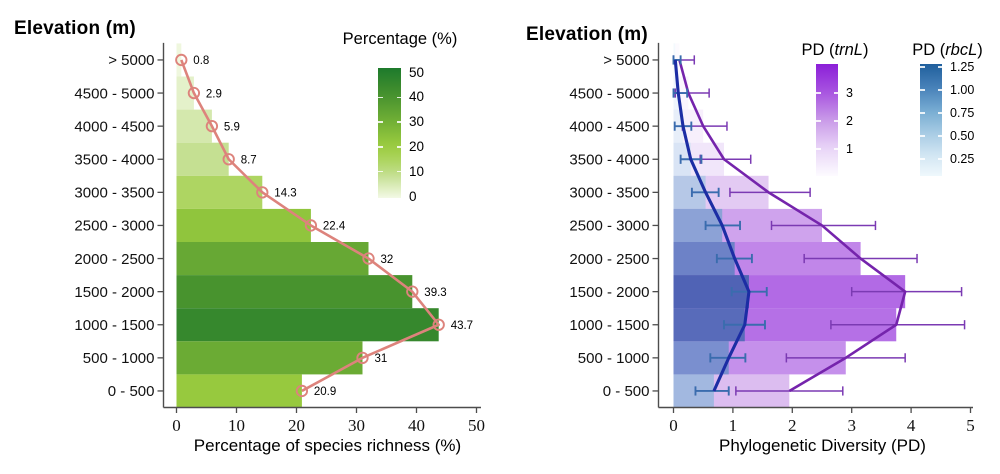 The height and width of the screenshot is (474, 1000). Describe the element at coordinates (236, 425) in the screenshot. I see `x-tick-label: 10` at that location.